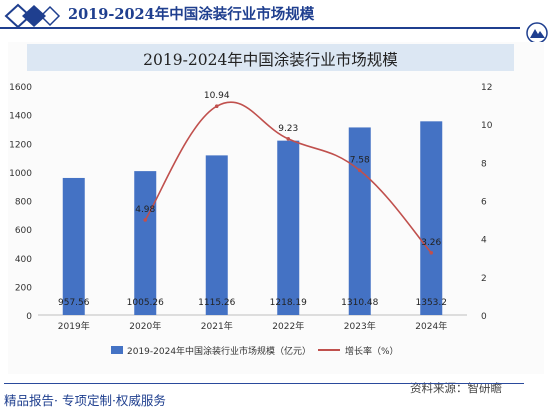 Image resolution: width=554 pixels, height=409 pixels. What do you see at coordinates (484, 317) in the screenshot?
I see `y-right-tick-label: 0` at bounding box center [484, 317].